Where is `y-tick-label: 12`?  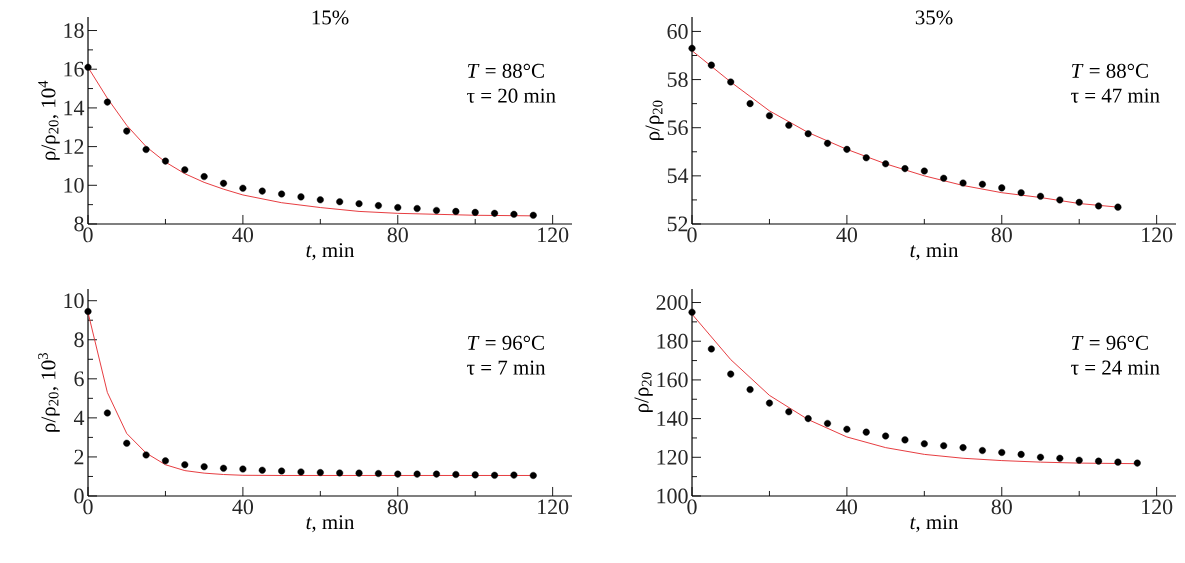 y-tick-label: 12 is located at coordinates (74, 146).